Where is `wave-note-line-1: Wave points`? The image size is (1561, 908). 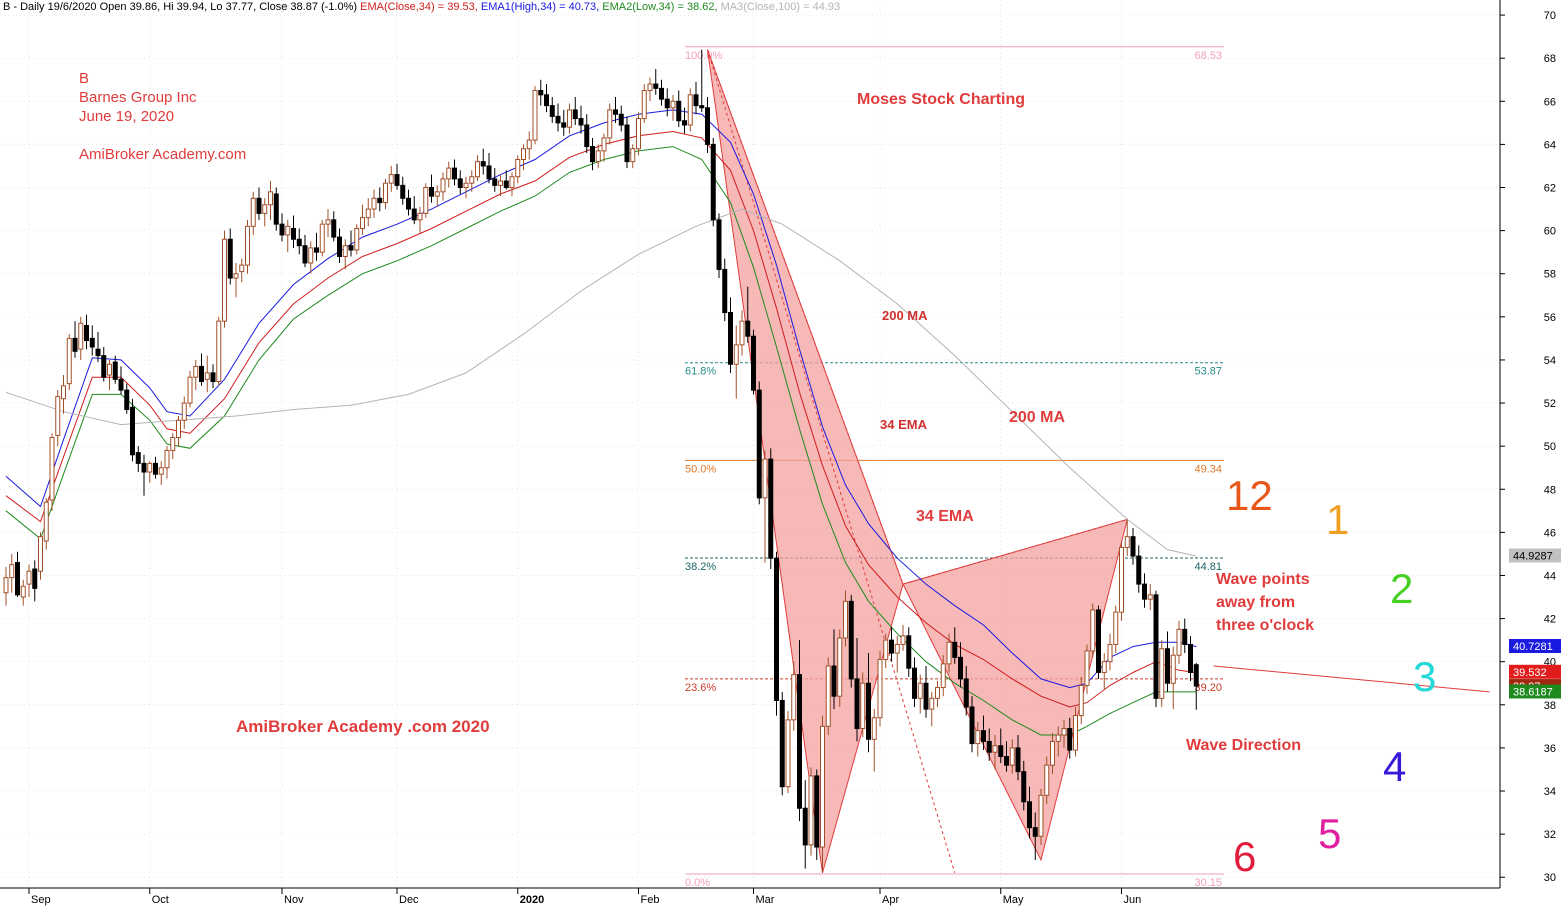 wave-note-line-1: Wave points is located at coordinates (1263, 579).